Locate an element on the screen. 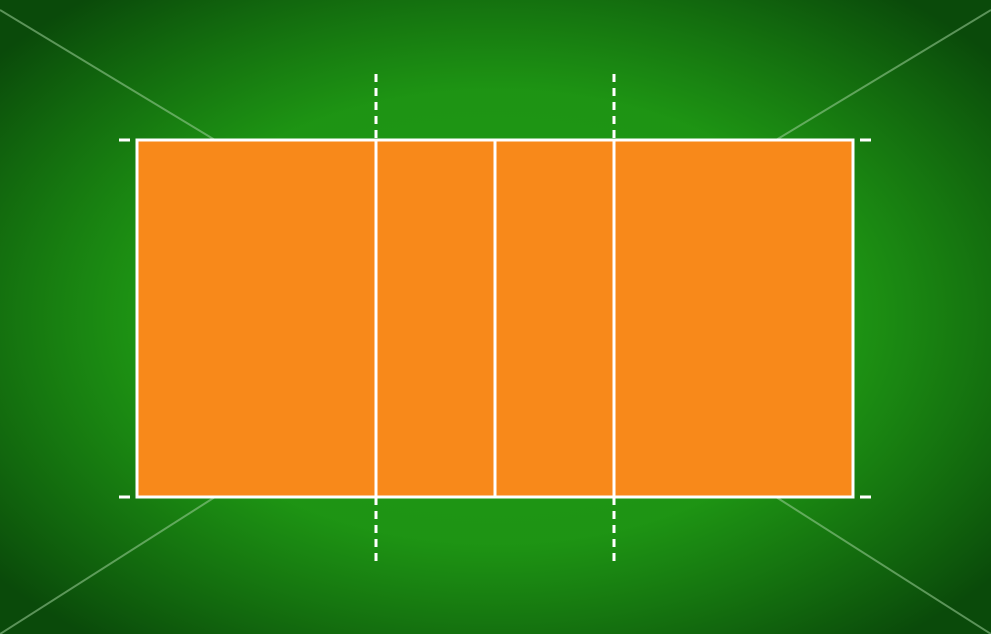  perspective-line-top-left is located at coordinates (108, 75).